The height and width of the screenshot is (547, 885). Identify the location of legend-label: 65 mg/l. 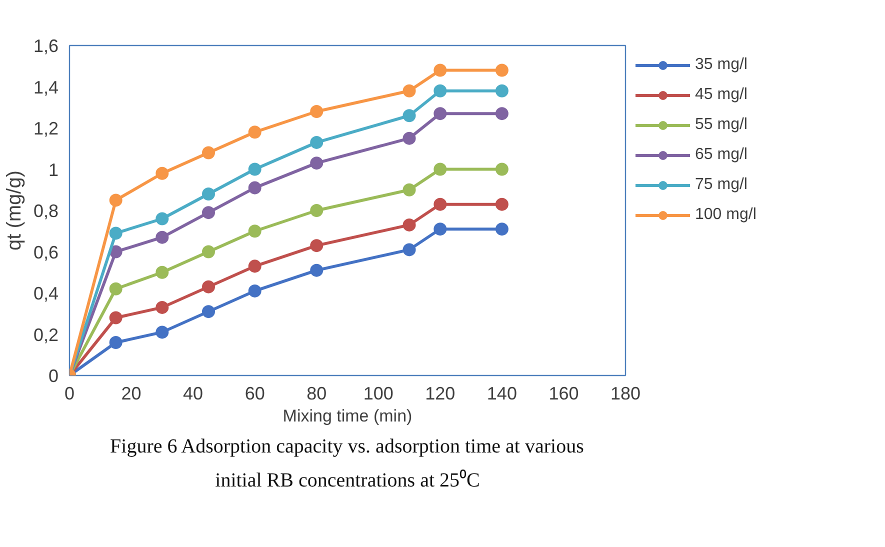
(721, 155).